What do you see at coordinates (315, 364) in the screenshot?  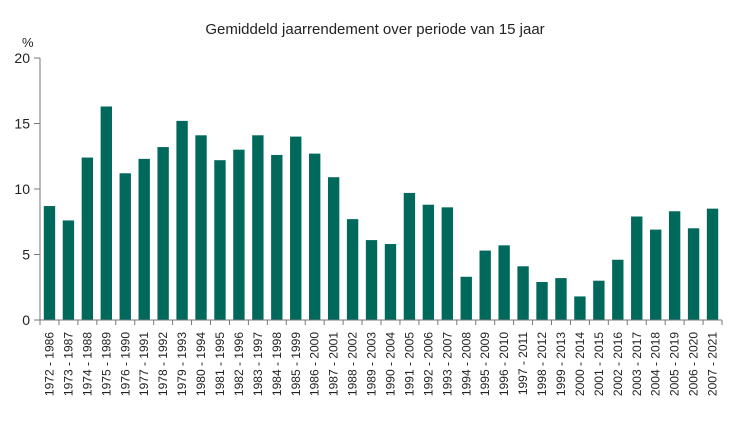 I see `x-tick-label: 1986 - 2000` at bounding box center [315, 364].